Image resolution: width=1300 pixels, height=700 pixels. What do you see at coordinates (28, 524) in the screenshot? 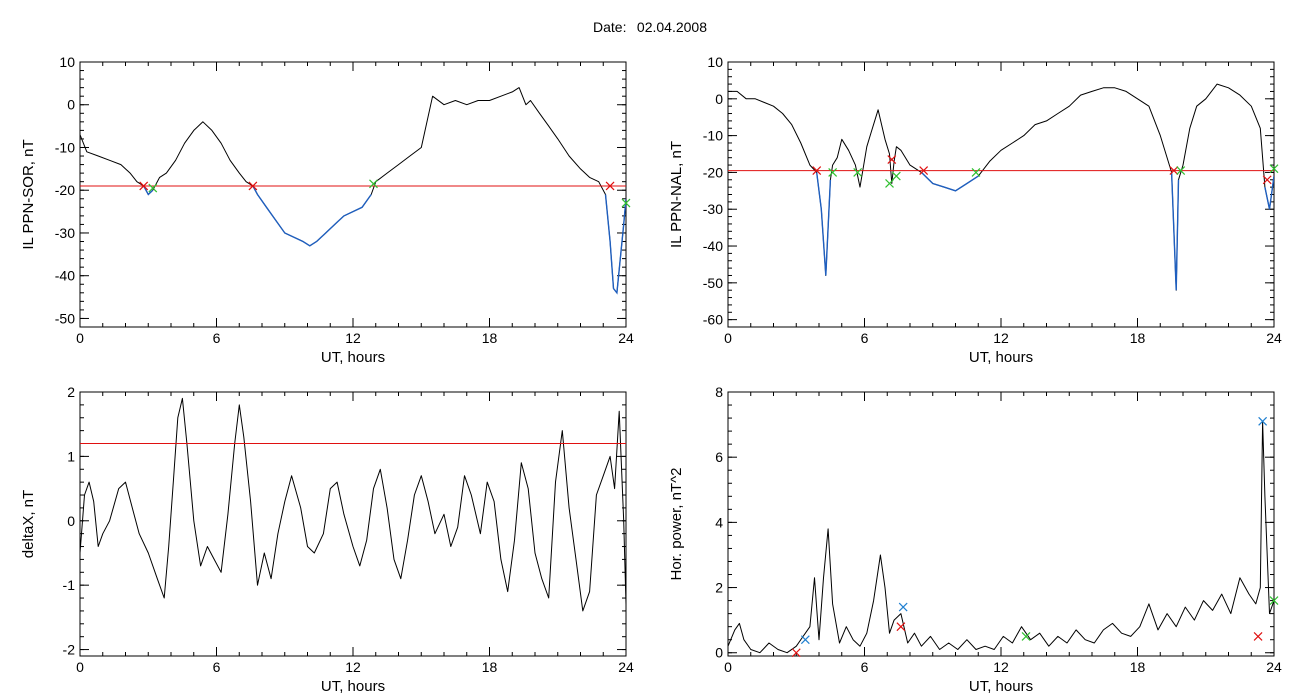
I see `y-axis-title: deltaX, nT` at bounding box center [28, 524].